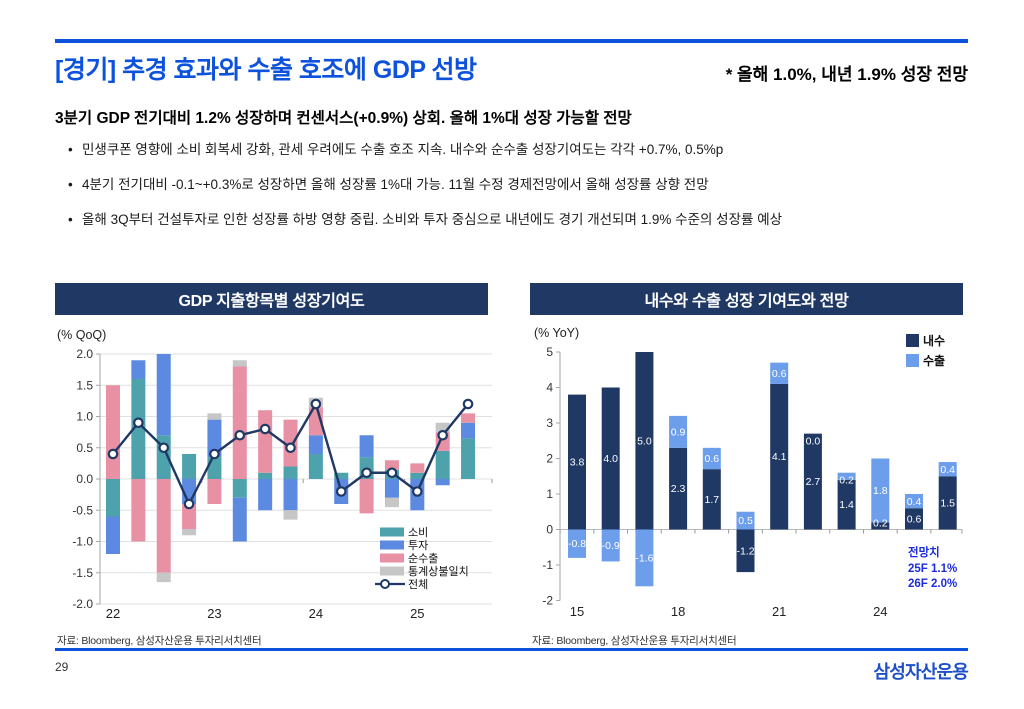  Describe the element at coordinates (924, 553) in the screenshot. I see `forecast-annotation-line: 전망치` at that location.